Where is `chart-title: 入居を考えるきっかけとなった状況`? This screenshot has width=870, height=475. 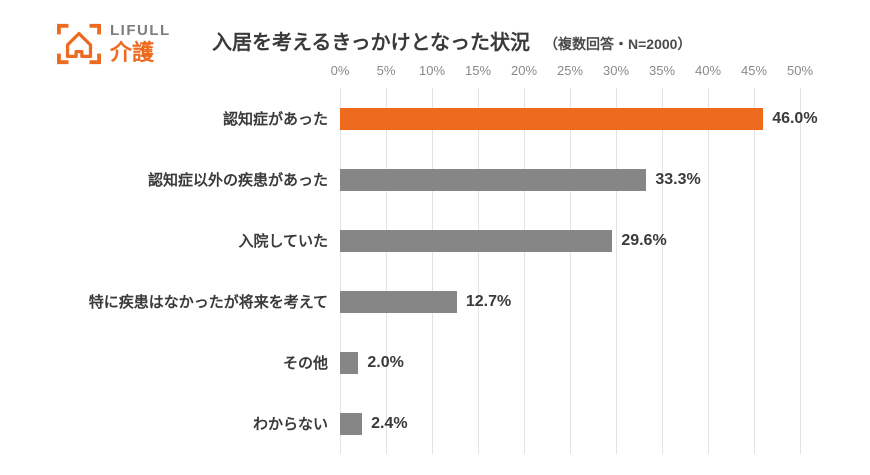
chart-title: 入居を考えるきっかけとなった状況 is located at coordinates (371, 43).